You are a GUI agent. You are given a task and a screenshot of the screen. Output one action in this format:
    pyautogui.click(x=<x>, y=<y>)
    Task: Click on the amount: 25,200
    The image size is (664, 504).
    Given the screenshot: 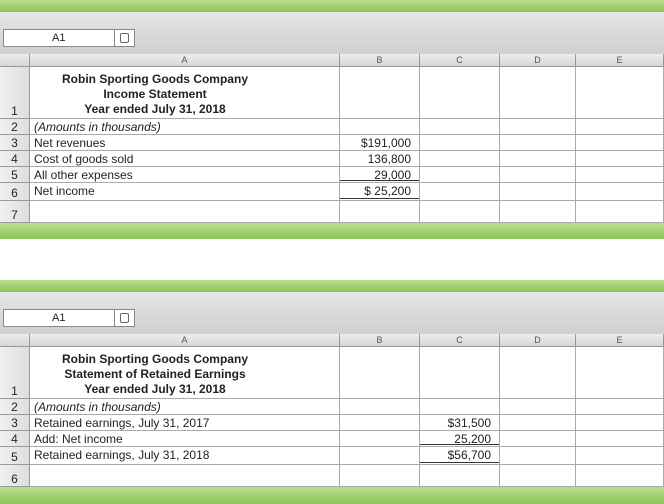 What is the action you would take?
    pyautogui.click(x=472, y=439)
    